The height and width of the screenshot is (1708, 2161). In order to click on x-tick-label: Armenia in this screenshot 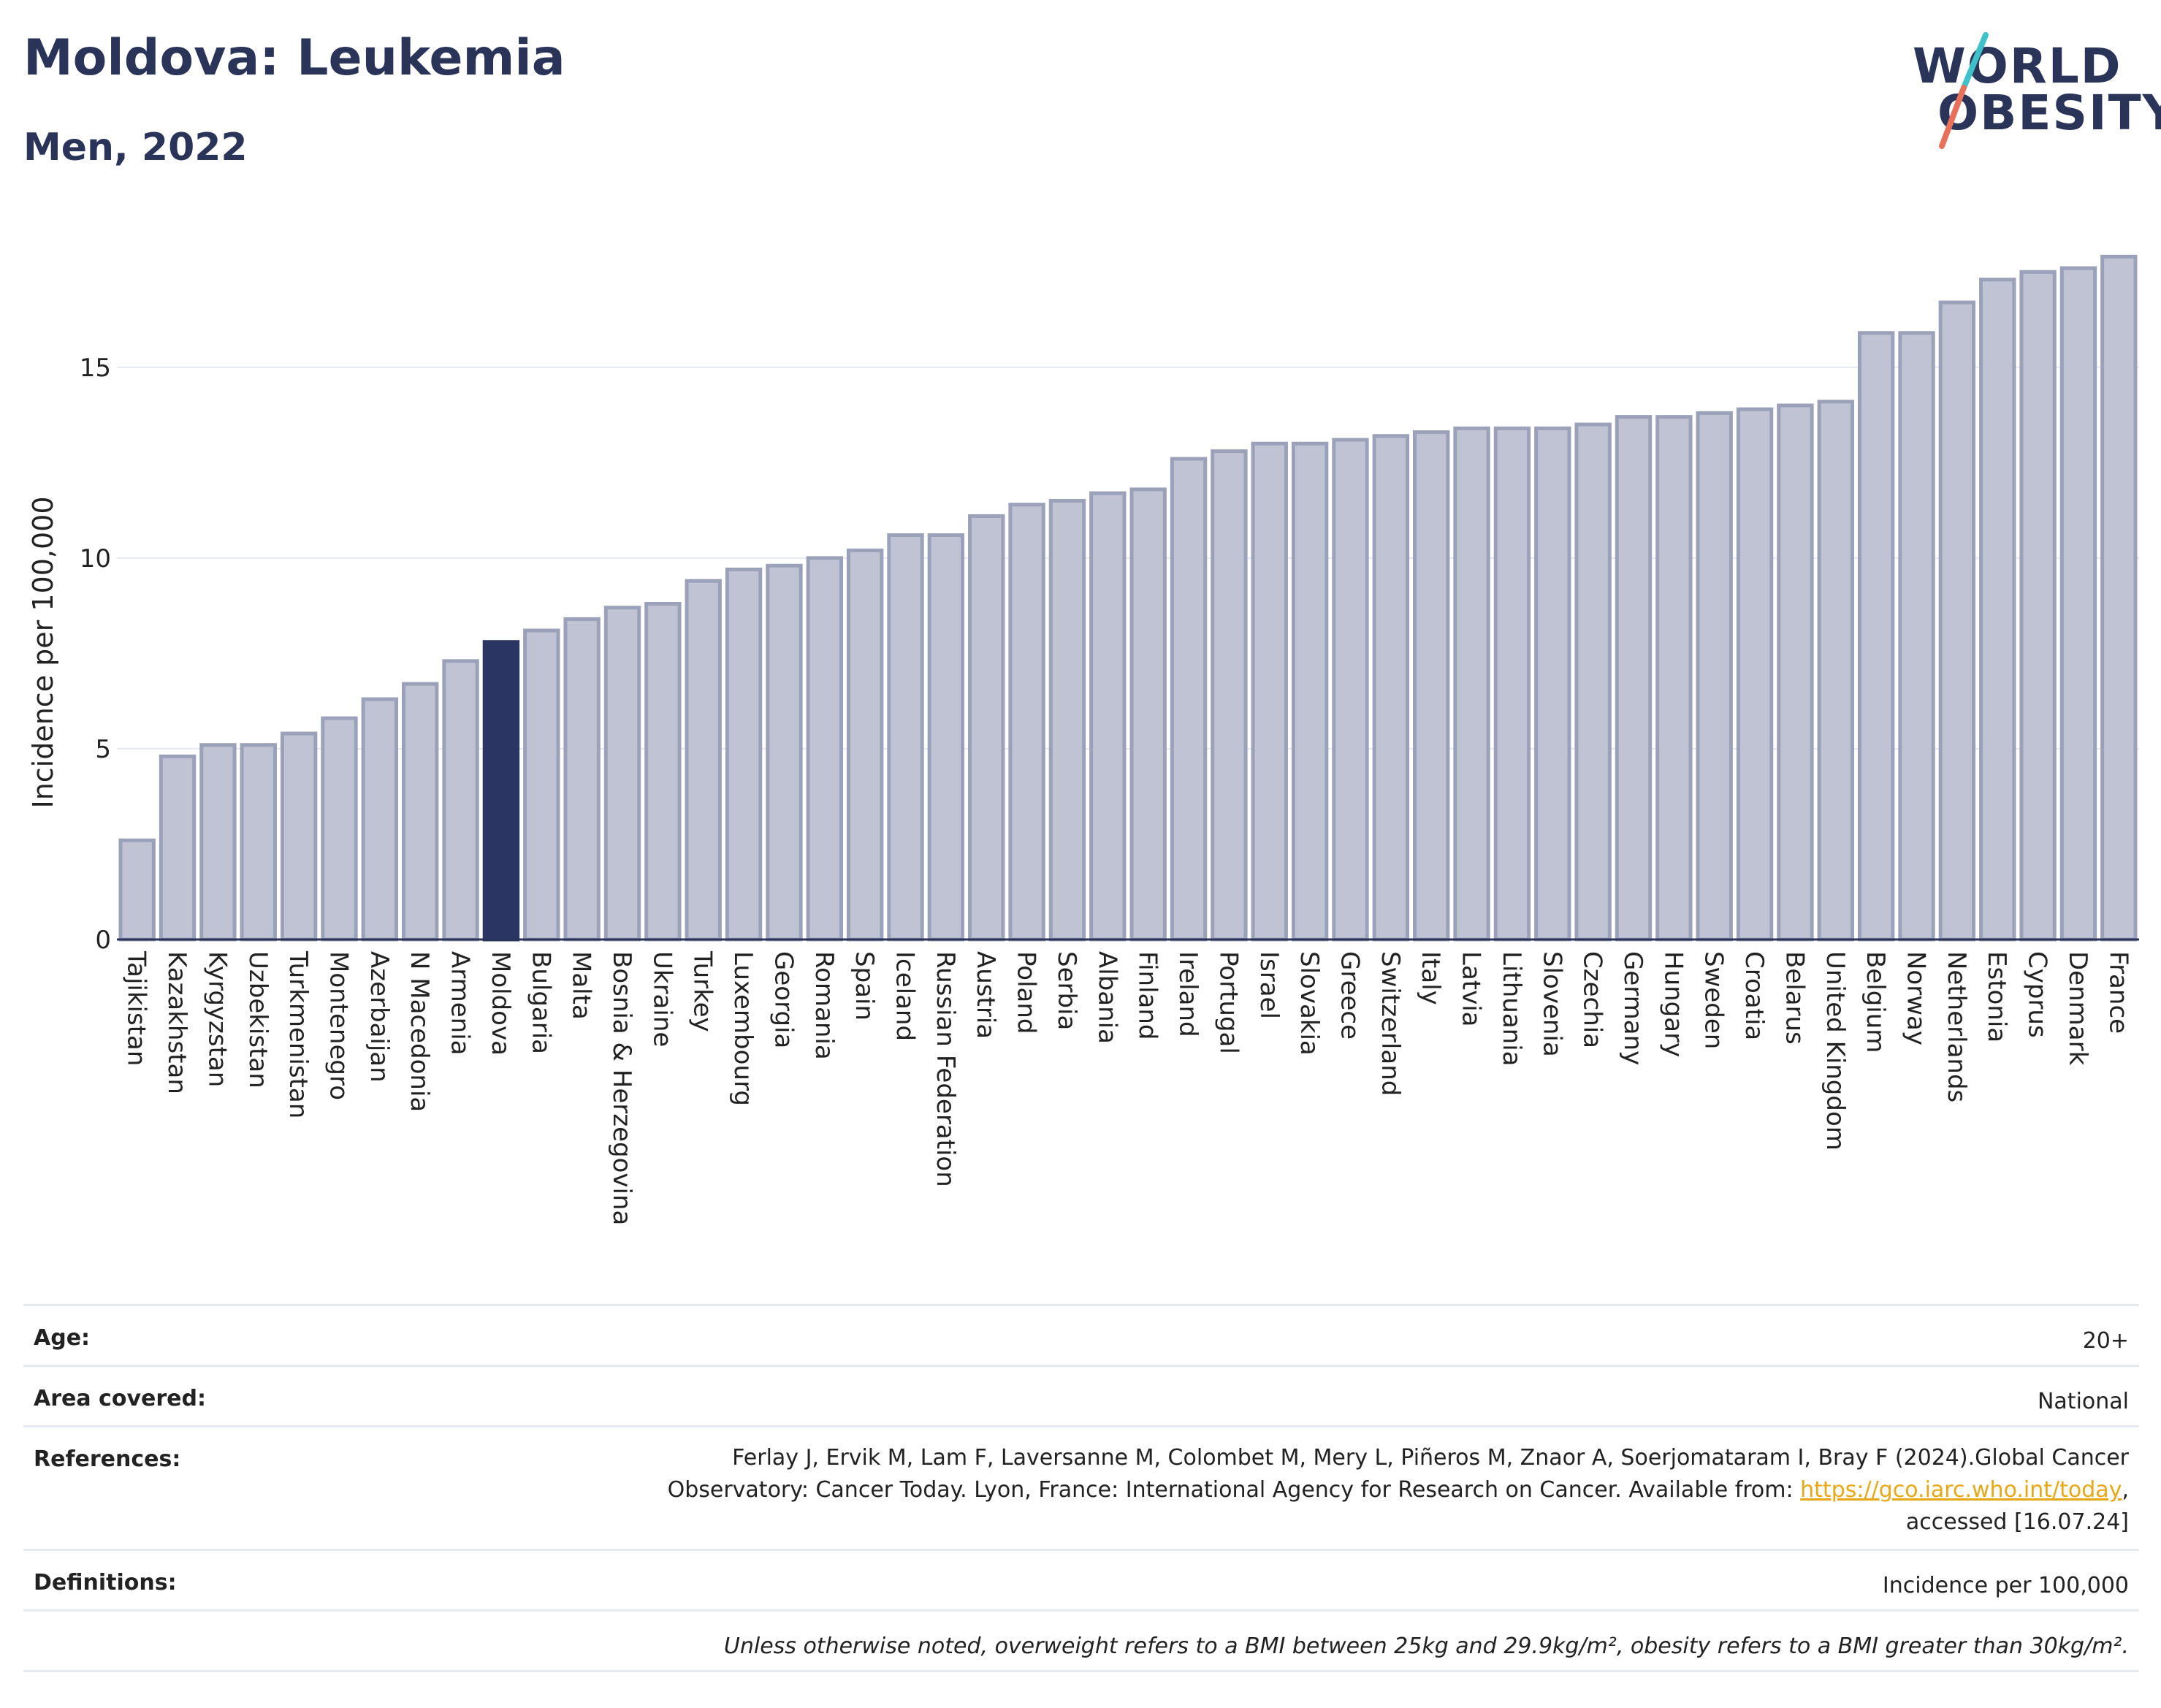, I will do `click(460, 1004)`.